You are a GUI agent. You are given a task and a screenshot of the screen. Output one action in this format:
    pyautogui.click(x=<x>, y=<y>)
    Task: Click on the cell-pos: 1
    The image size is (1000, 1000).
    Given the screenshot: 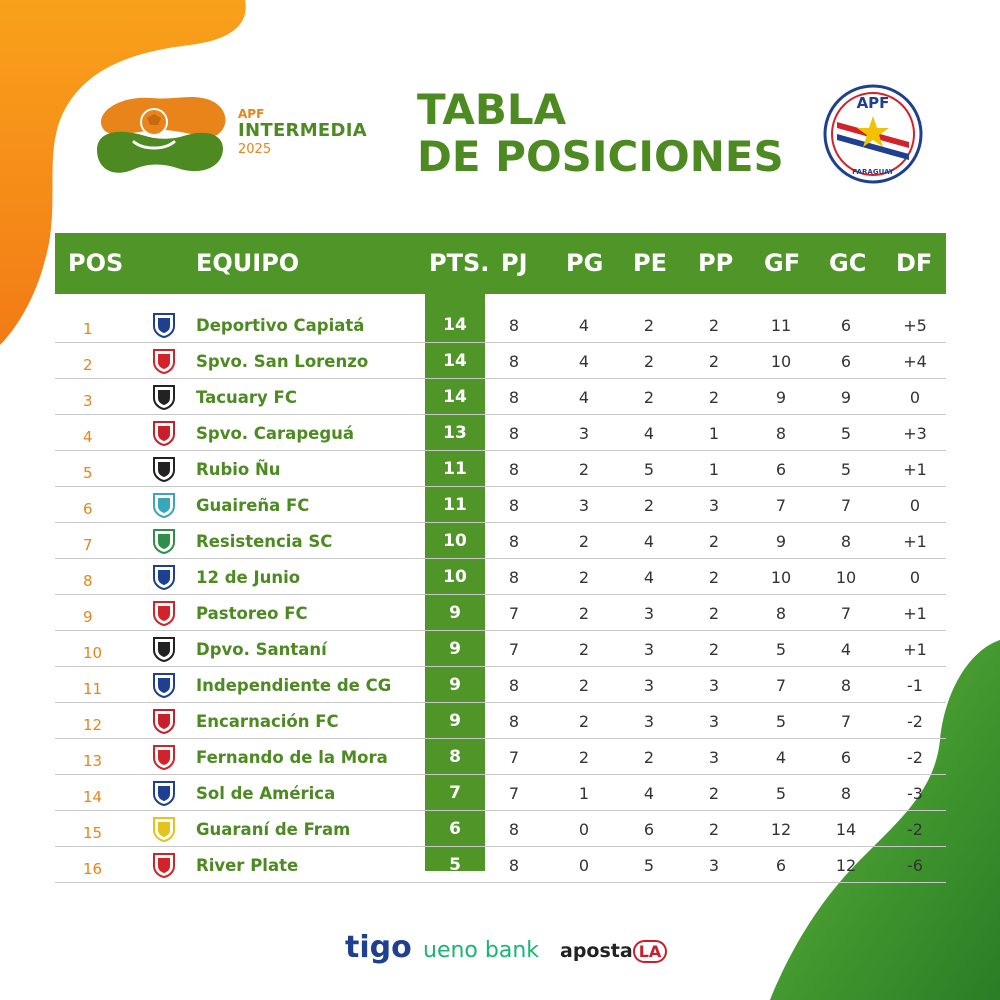 What is the action you would take?
    pyautogui.click(x=88, y=329)
    